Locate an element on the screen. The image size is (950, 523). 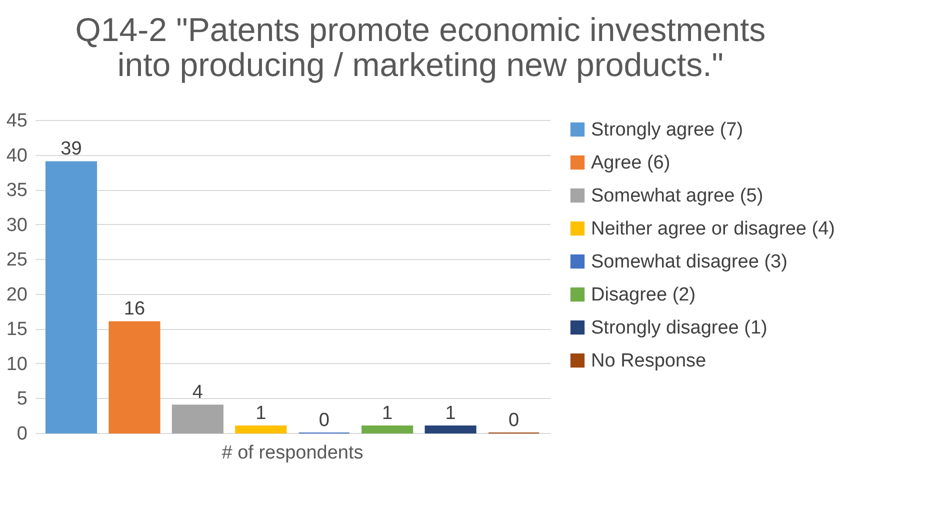
legend-label: Somewhat disagree (3) is located at coordinates (689, 262).